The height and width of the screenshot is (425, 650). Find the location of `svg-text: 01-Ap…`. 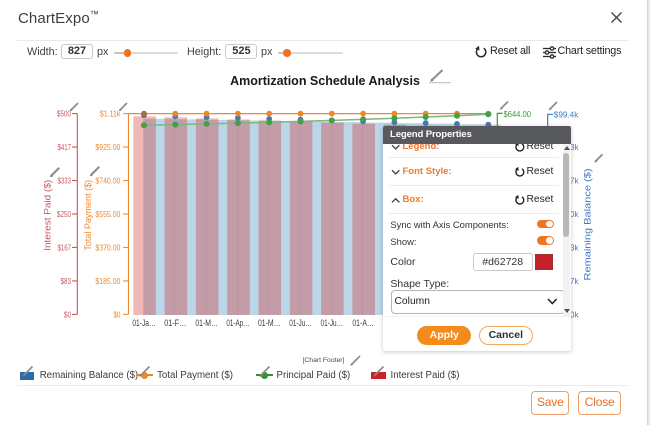

svg-text: 01-Ap… is located at coordinates (237, 323).